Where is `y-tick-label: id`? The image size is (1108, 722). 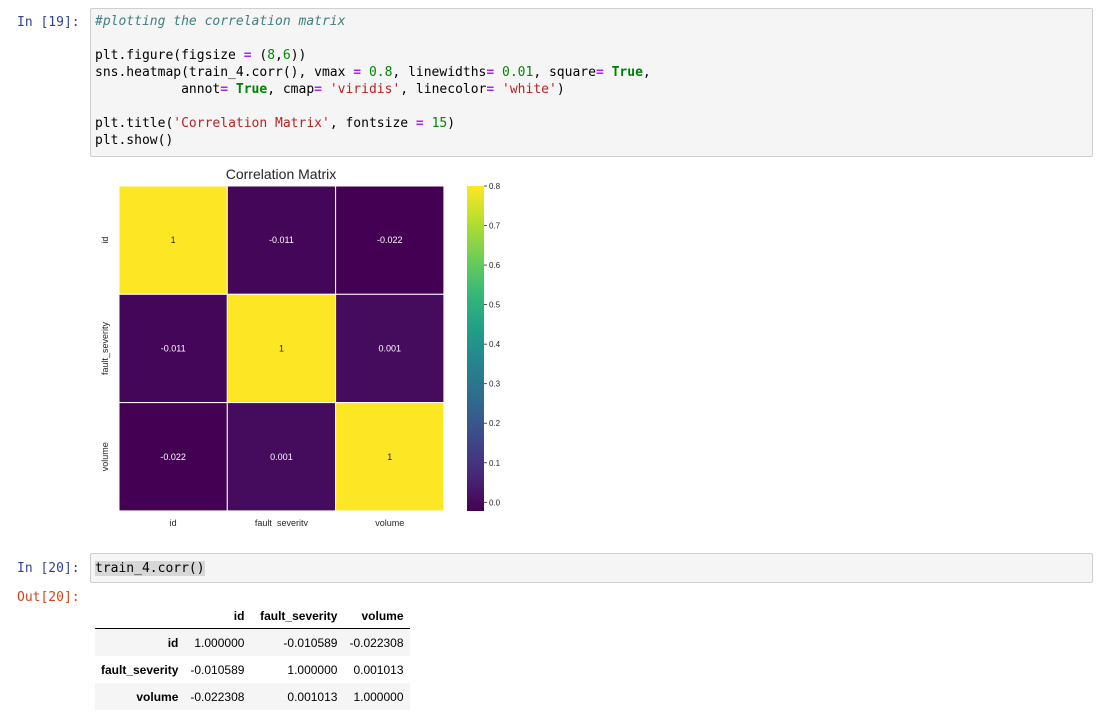 y-tick-label: id is located at coordinates (105, 240).